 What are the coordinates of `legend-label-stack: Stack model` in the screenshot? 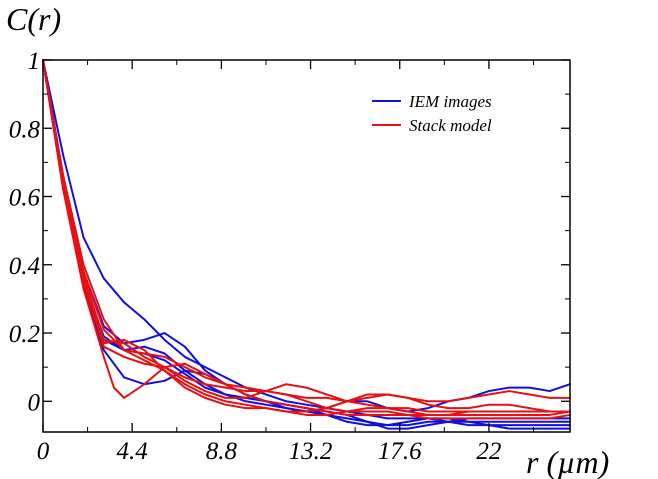 It's located at (450, 125).